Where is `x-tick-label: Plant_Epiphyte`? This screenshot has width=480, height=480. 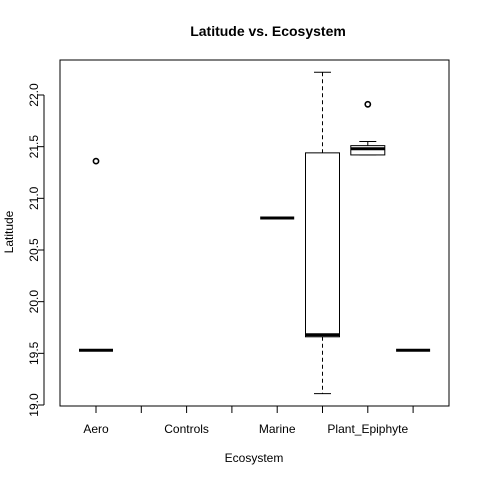
x-tick-label: Plant_Epiphyte is located at coordinates (367, 429).